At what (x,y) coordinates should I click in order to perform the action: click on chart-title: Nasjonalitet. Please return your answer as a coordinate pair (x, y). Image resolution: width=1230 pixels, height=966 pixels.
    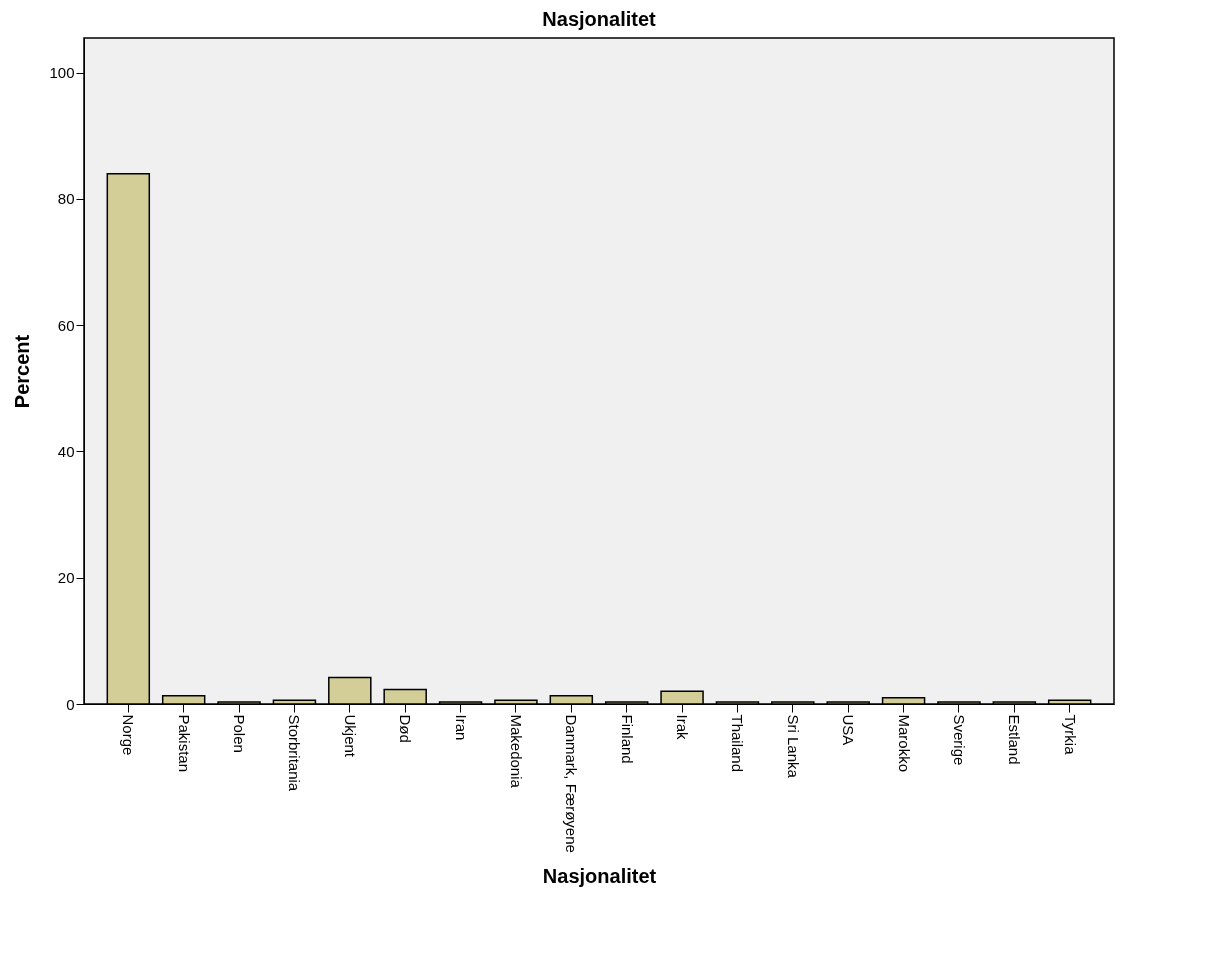
    Looking at the image, I should click on (599, 19).